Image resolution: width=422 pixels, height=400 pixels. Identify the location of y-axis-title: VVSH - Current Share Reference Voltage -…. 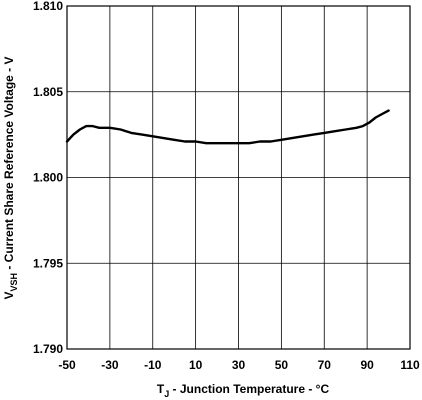
(10, 177).